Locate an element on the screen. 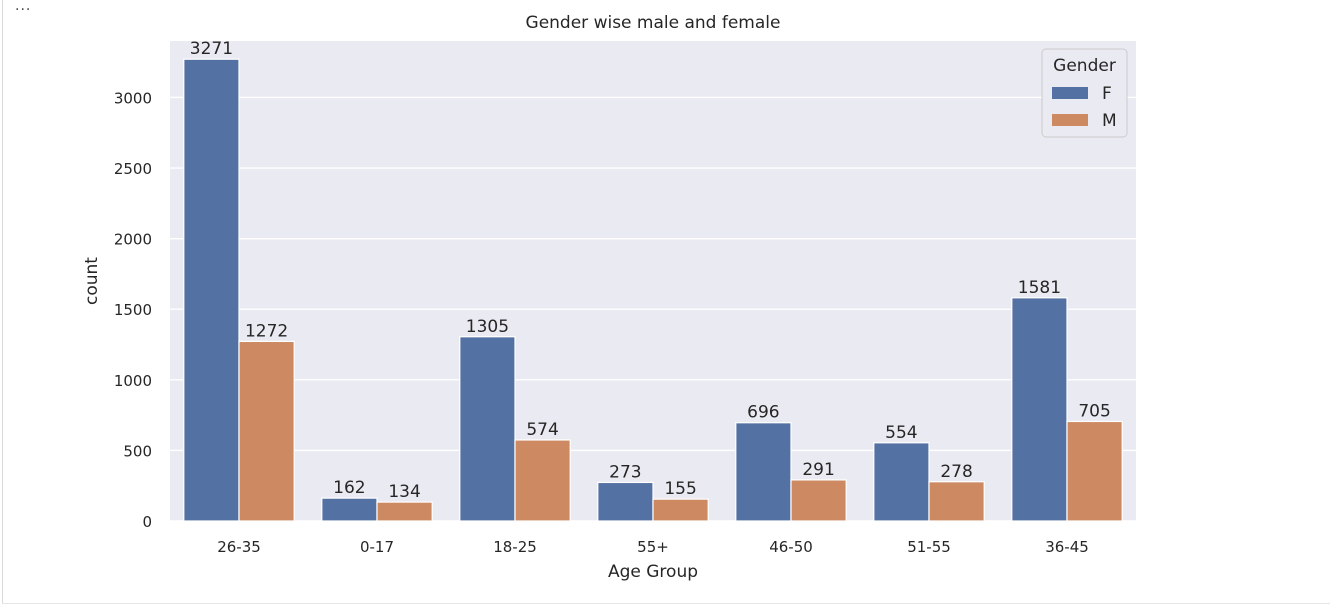 Image resolution: width=1333 pixels, height=605 pixels. y-tick-label: 2500 is located at coordinates (133, 169).